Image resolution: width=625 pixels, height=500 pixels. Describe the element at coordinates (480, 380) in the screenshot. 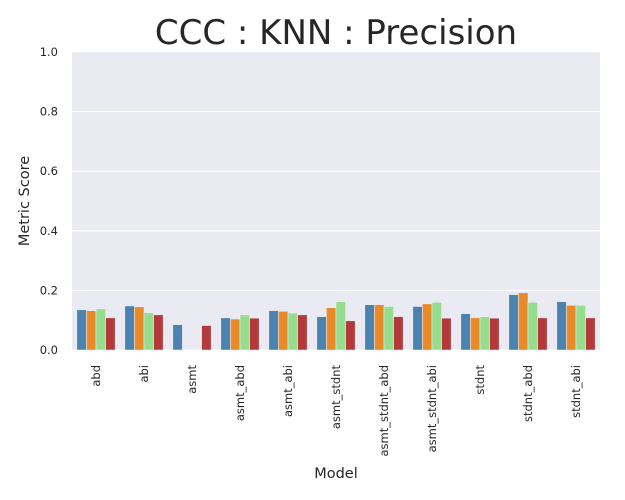

I see `x-tick-label: stdnt` at that location.